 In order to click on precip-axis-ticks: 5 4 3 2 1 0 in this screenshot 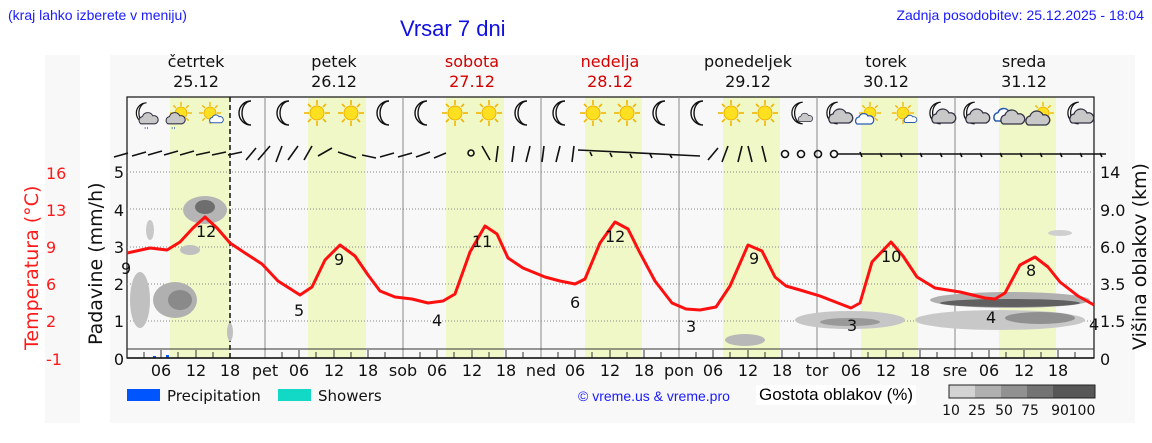, I will do `click(119, 266)`.